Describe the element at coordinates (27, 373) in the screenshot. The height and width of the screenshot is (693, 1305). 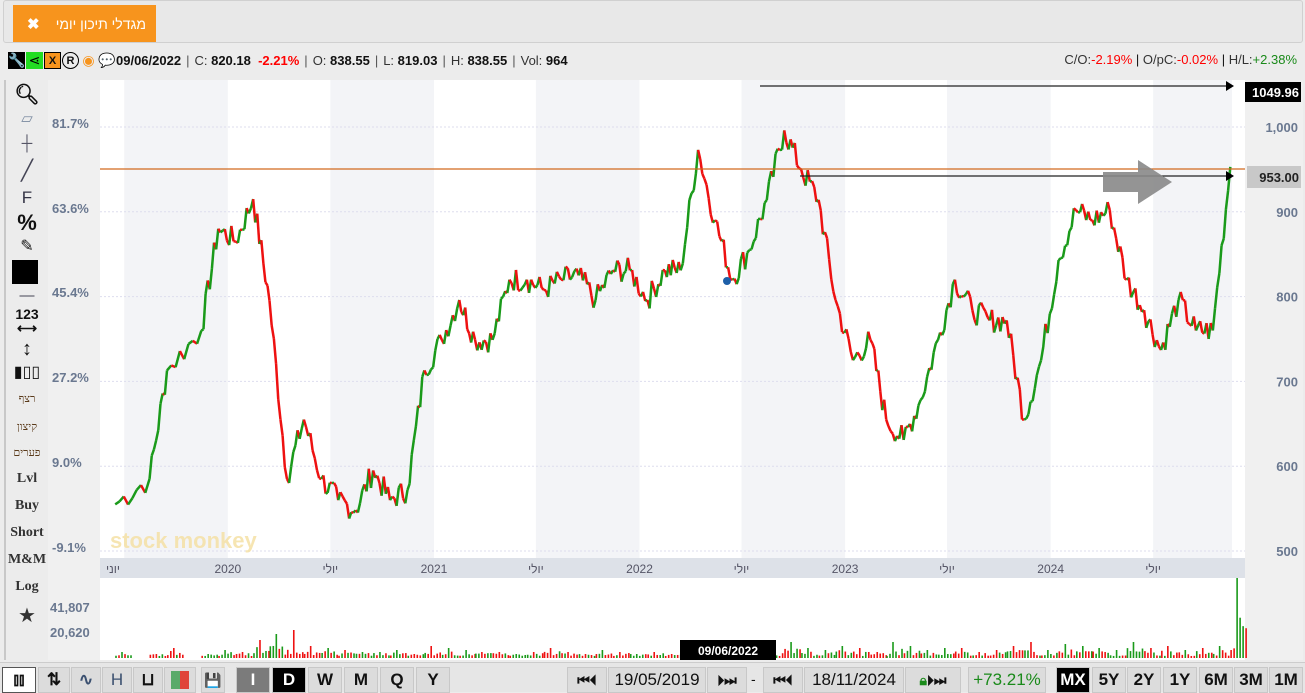
I see `candles-icon: ▮▯▯` at that location.